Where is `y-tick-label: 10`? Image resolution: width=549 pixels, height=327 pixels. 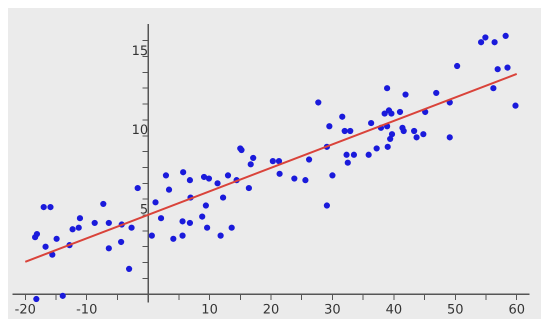
y-tick-label: 10 is located at coordinates (140, 130).